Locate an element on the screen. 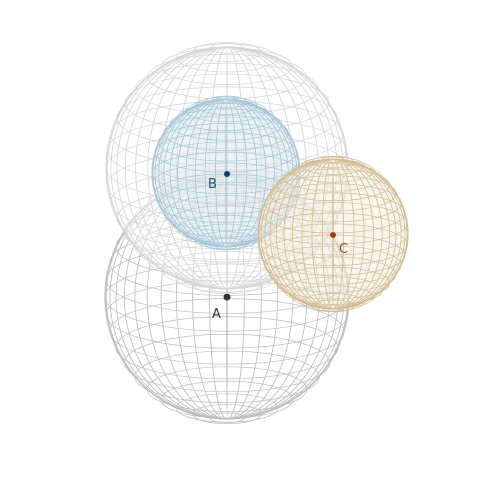  sphere-c-marker is located at coordinates (333, 235).